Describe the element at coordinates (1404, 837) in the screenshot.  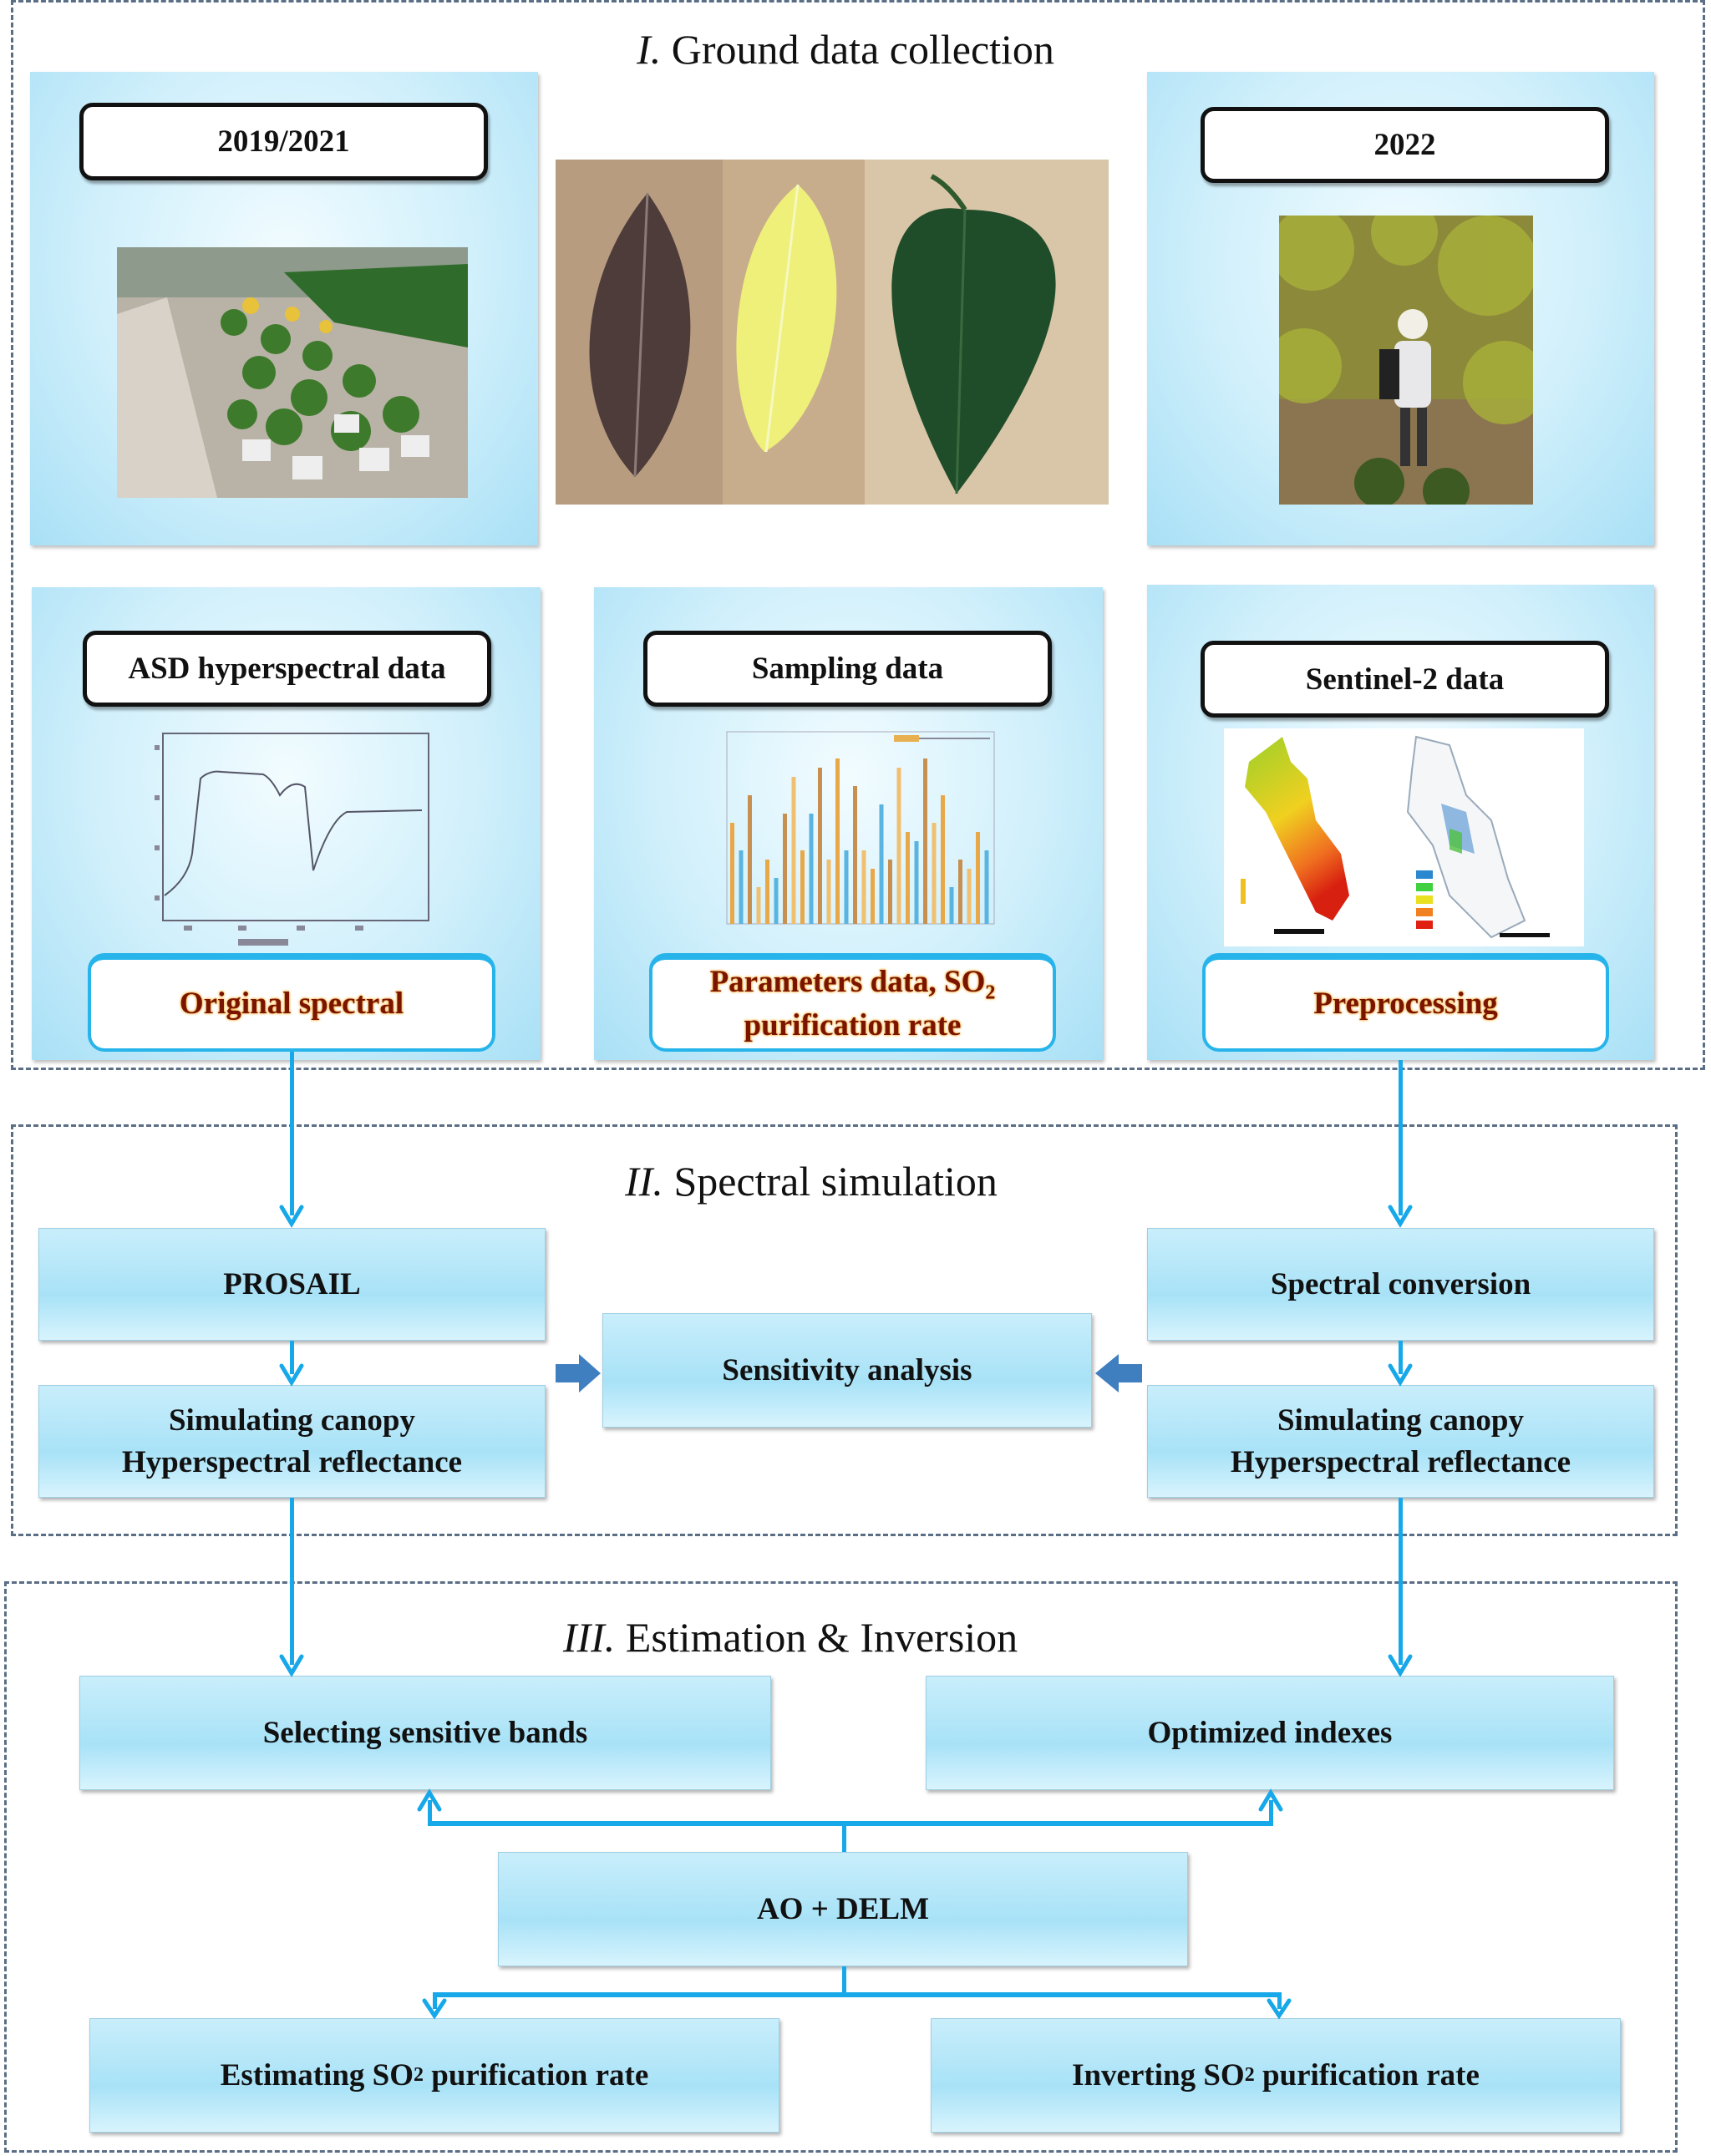
I see `sentinel-maps` at that location.